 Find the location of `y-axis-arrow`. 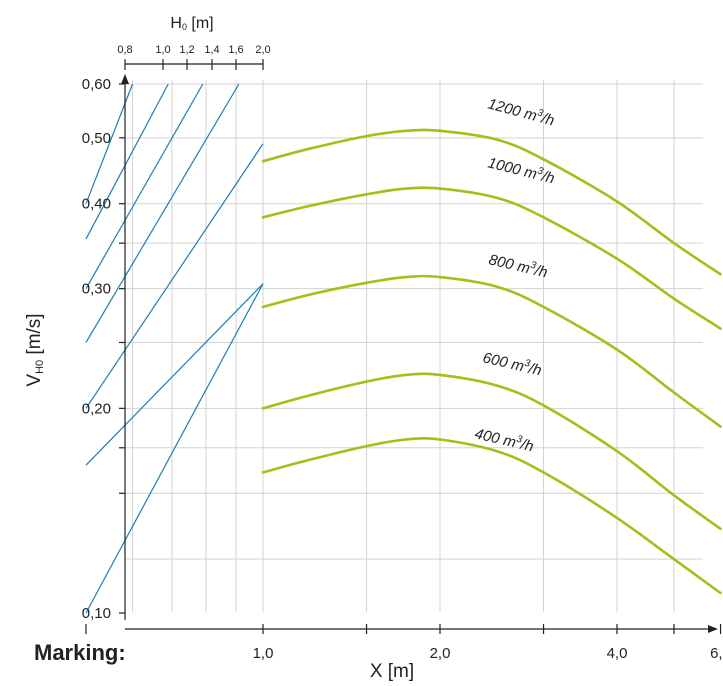

y-axis-arrow is located at coordinates (125, 79).